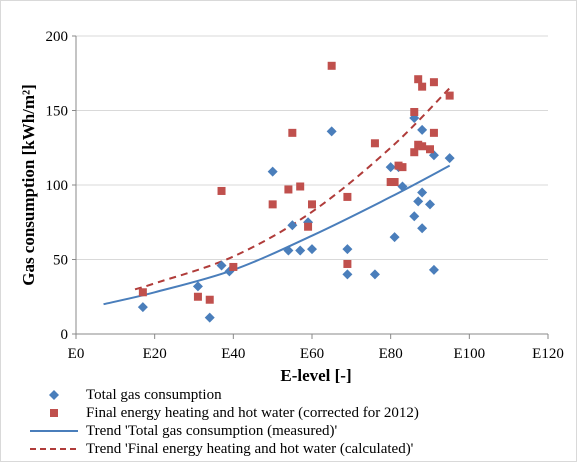  I want to click on y-tick-label: 0, so click(65, 335).